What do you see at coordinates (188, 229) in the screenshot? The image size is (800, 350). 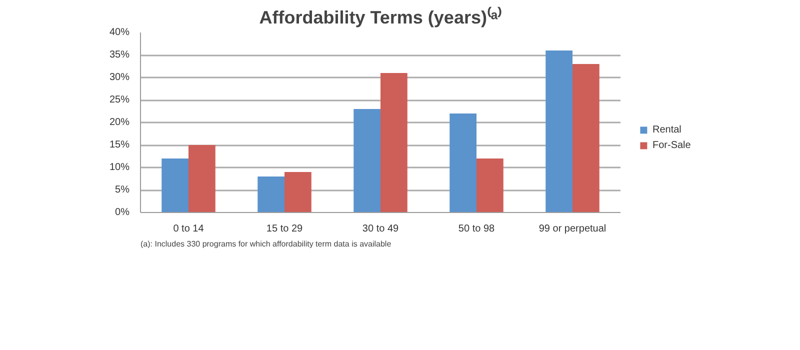 I see `x-tick-label: 0 to 14` at bounding box center [188, 229].